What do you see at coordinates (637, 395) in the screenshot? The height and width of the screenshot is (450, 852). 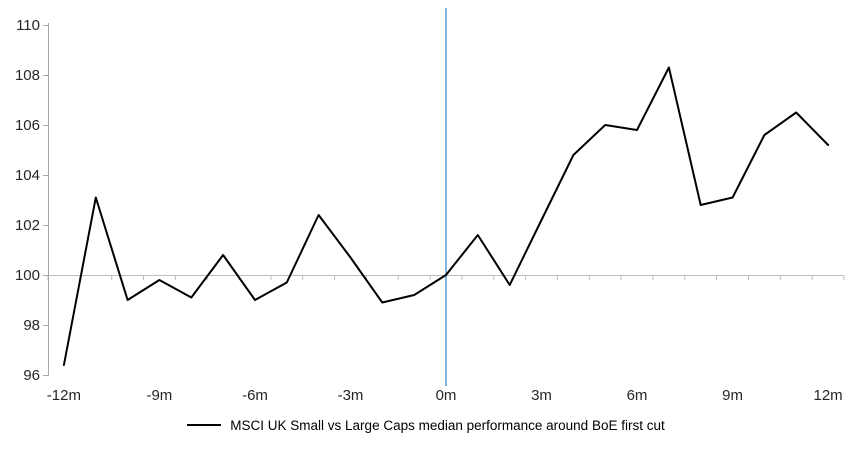 I see `x-tick-label: 6m` at bounding box center [637, 395].